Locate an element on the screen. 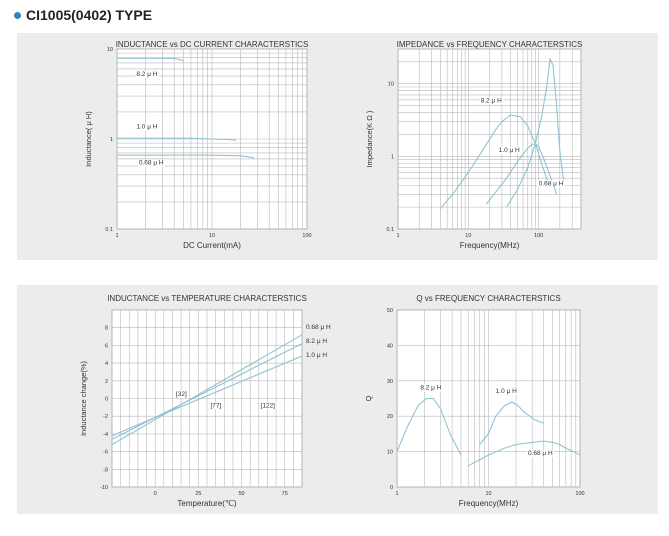 This screenshot has height=536, width=669. y-tick-label: -2 is located at coordinates (105, 417).